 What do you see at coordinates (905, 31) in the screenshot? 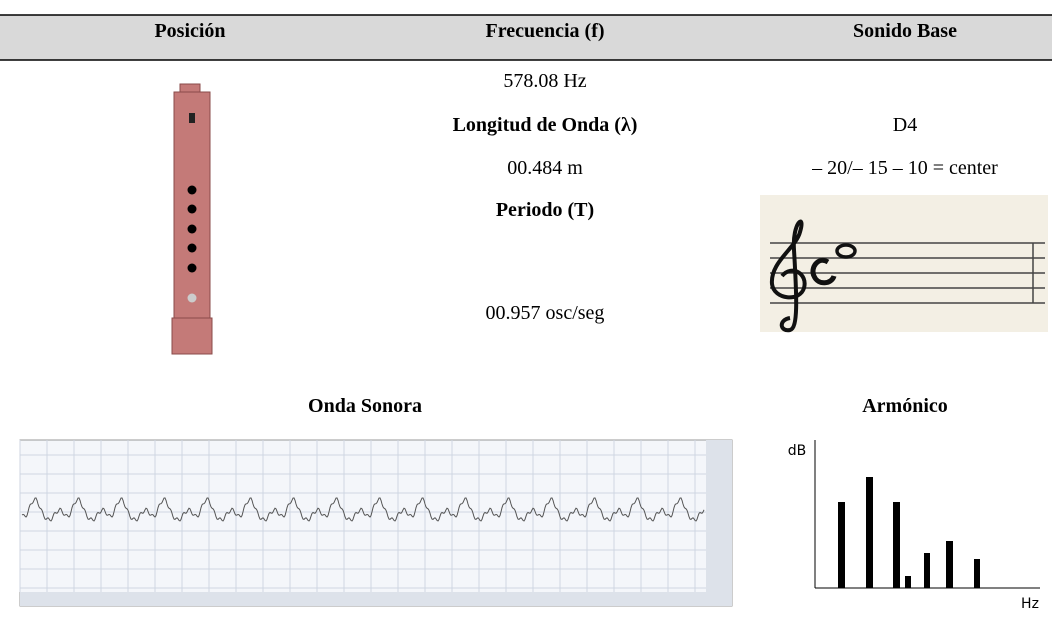
I see `column-header: Sonido Base` at bounding box center [905, 31].